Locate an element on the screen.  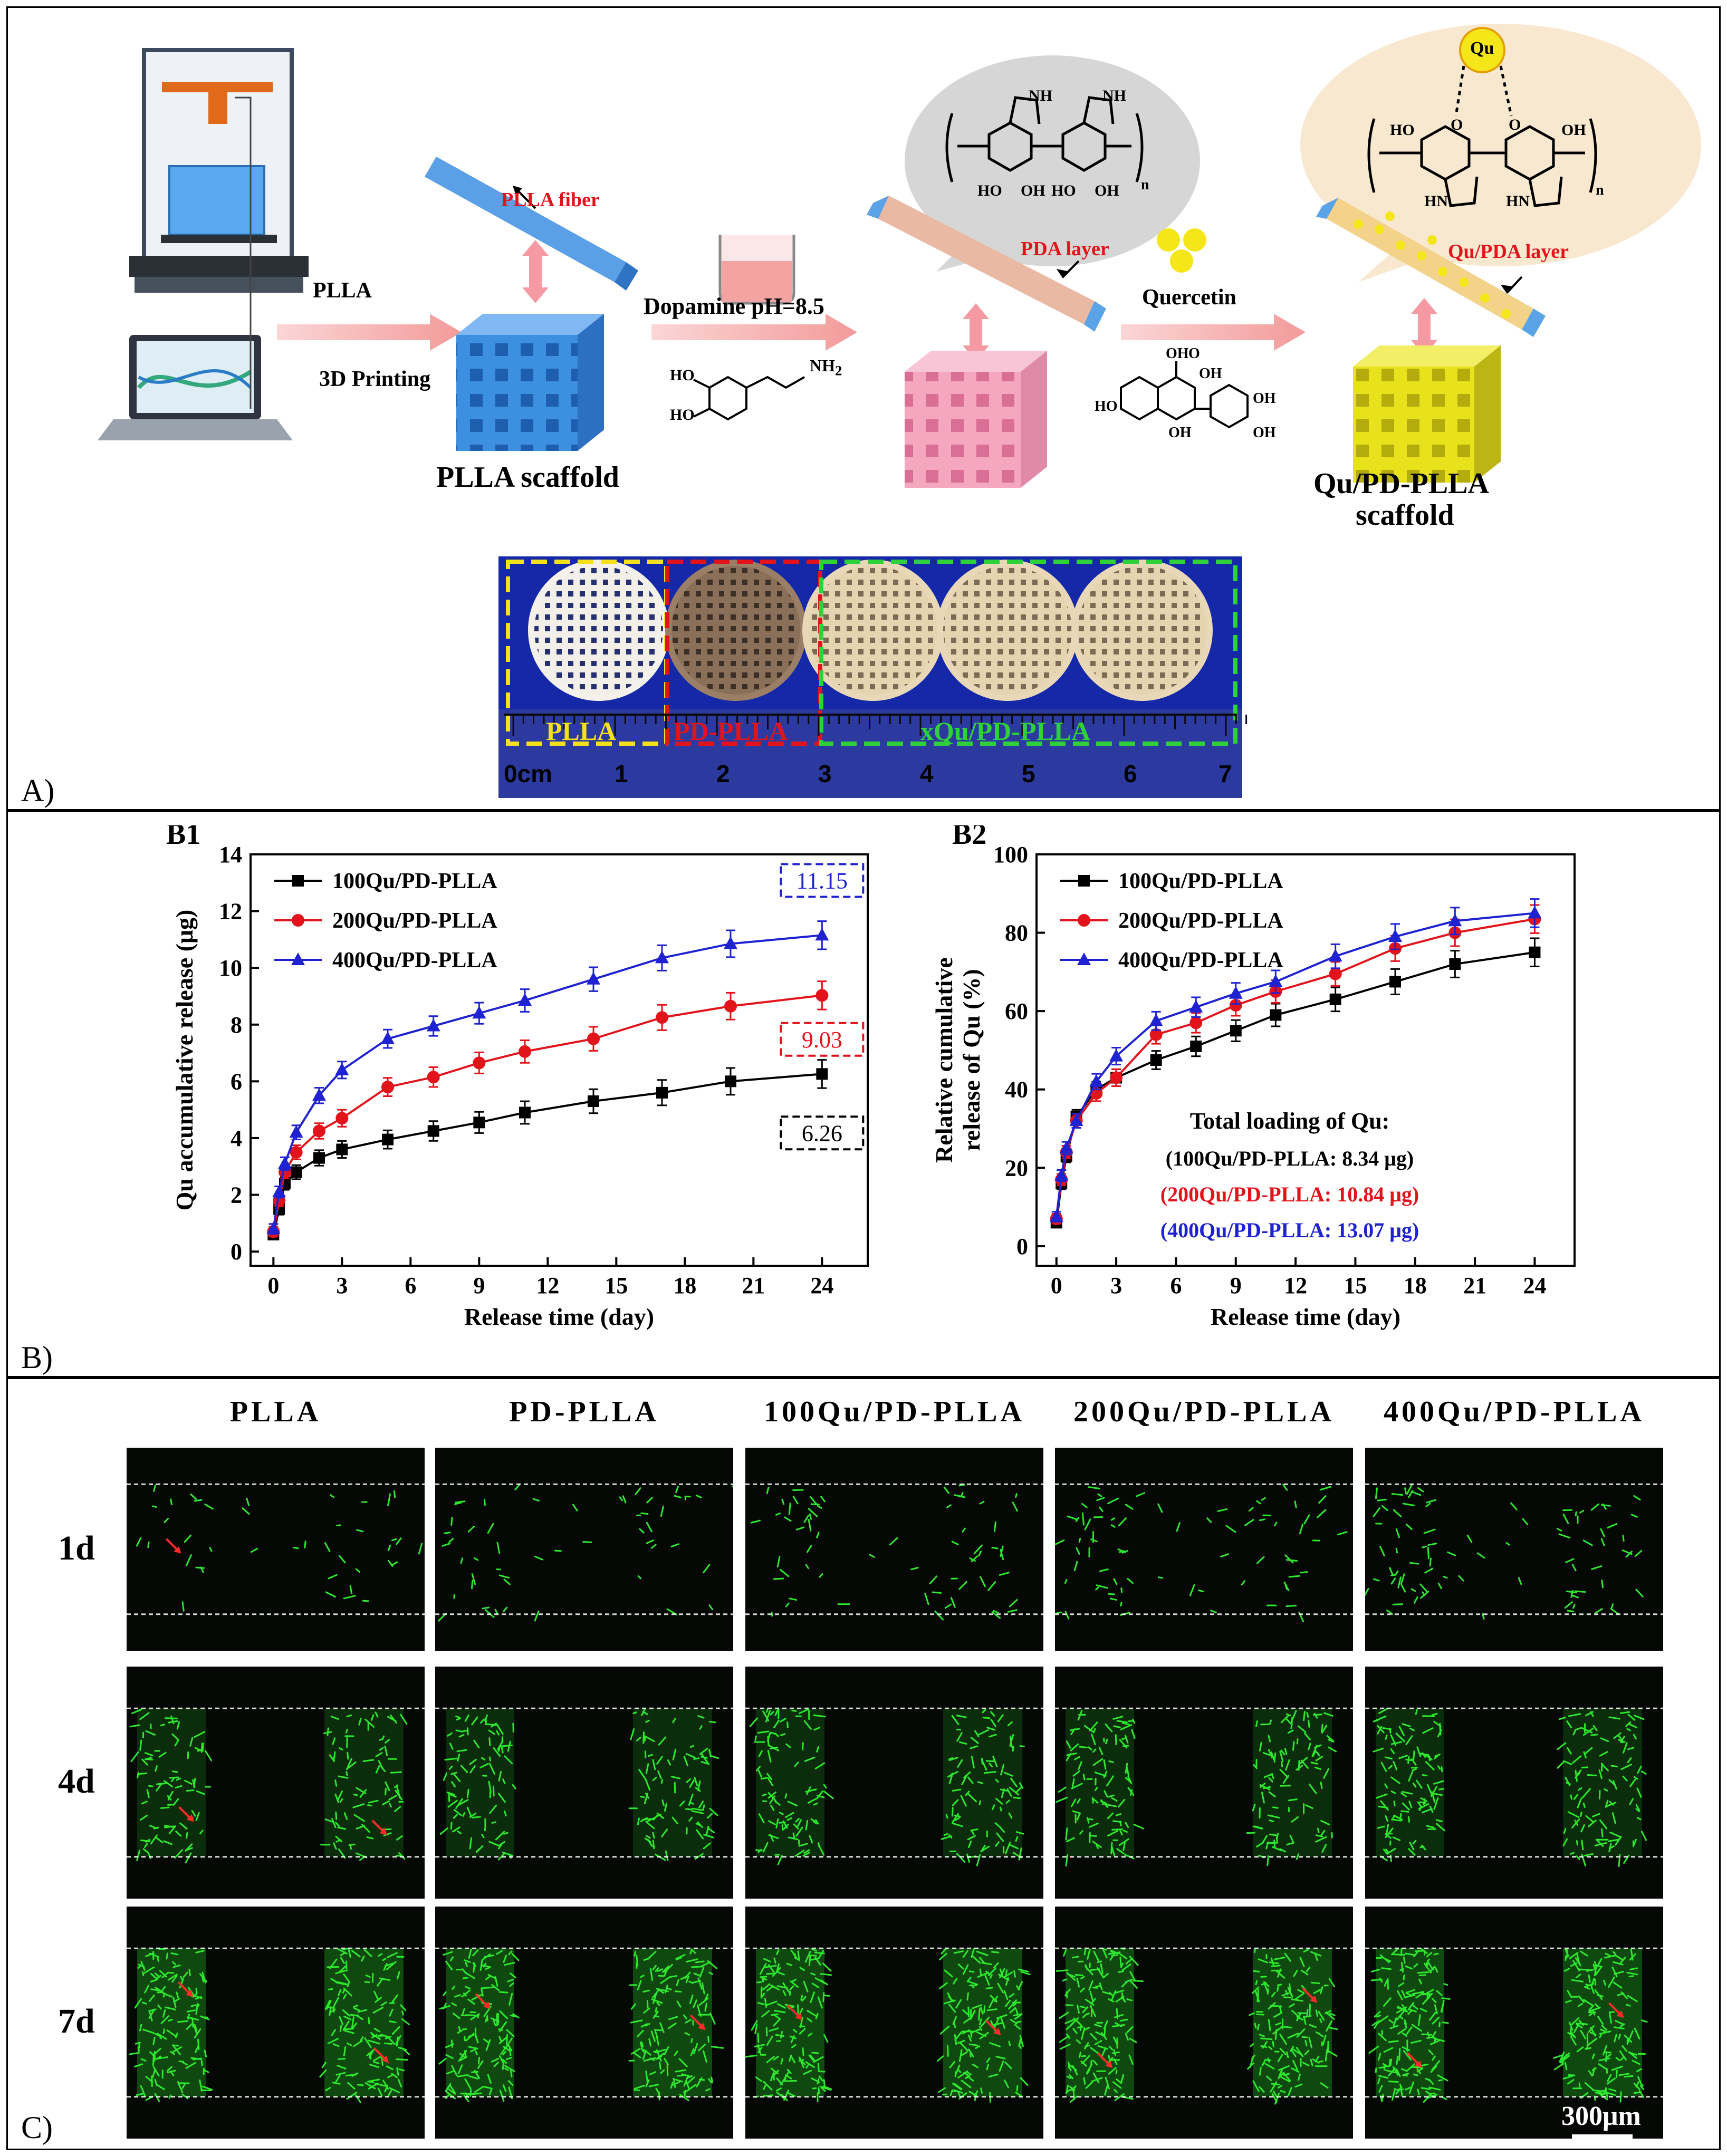
panel-b-label: B) is located at coordinates (37, 1357).